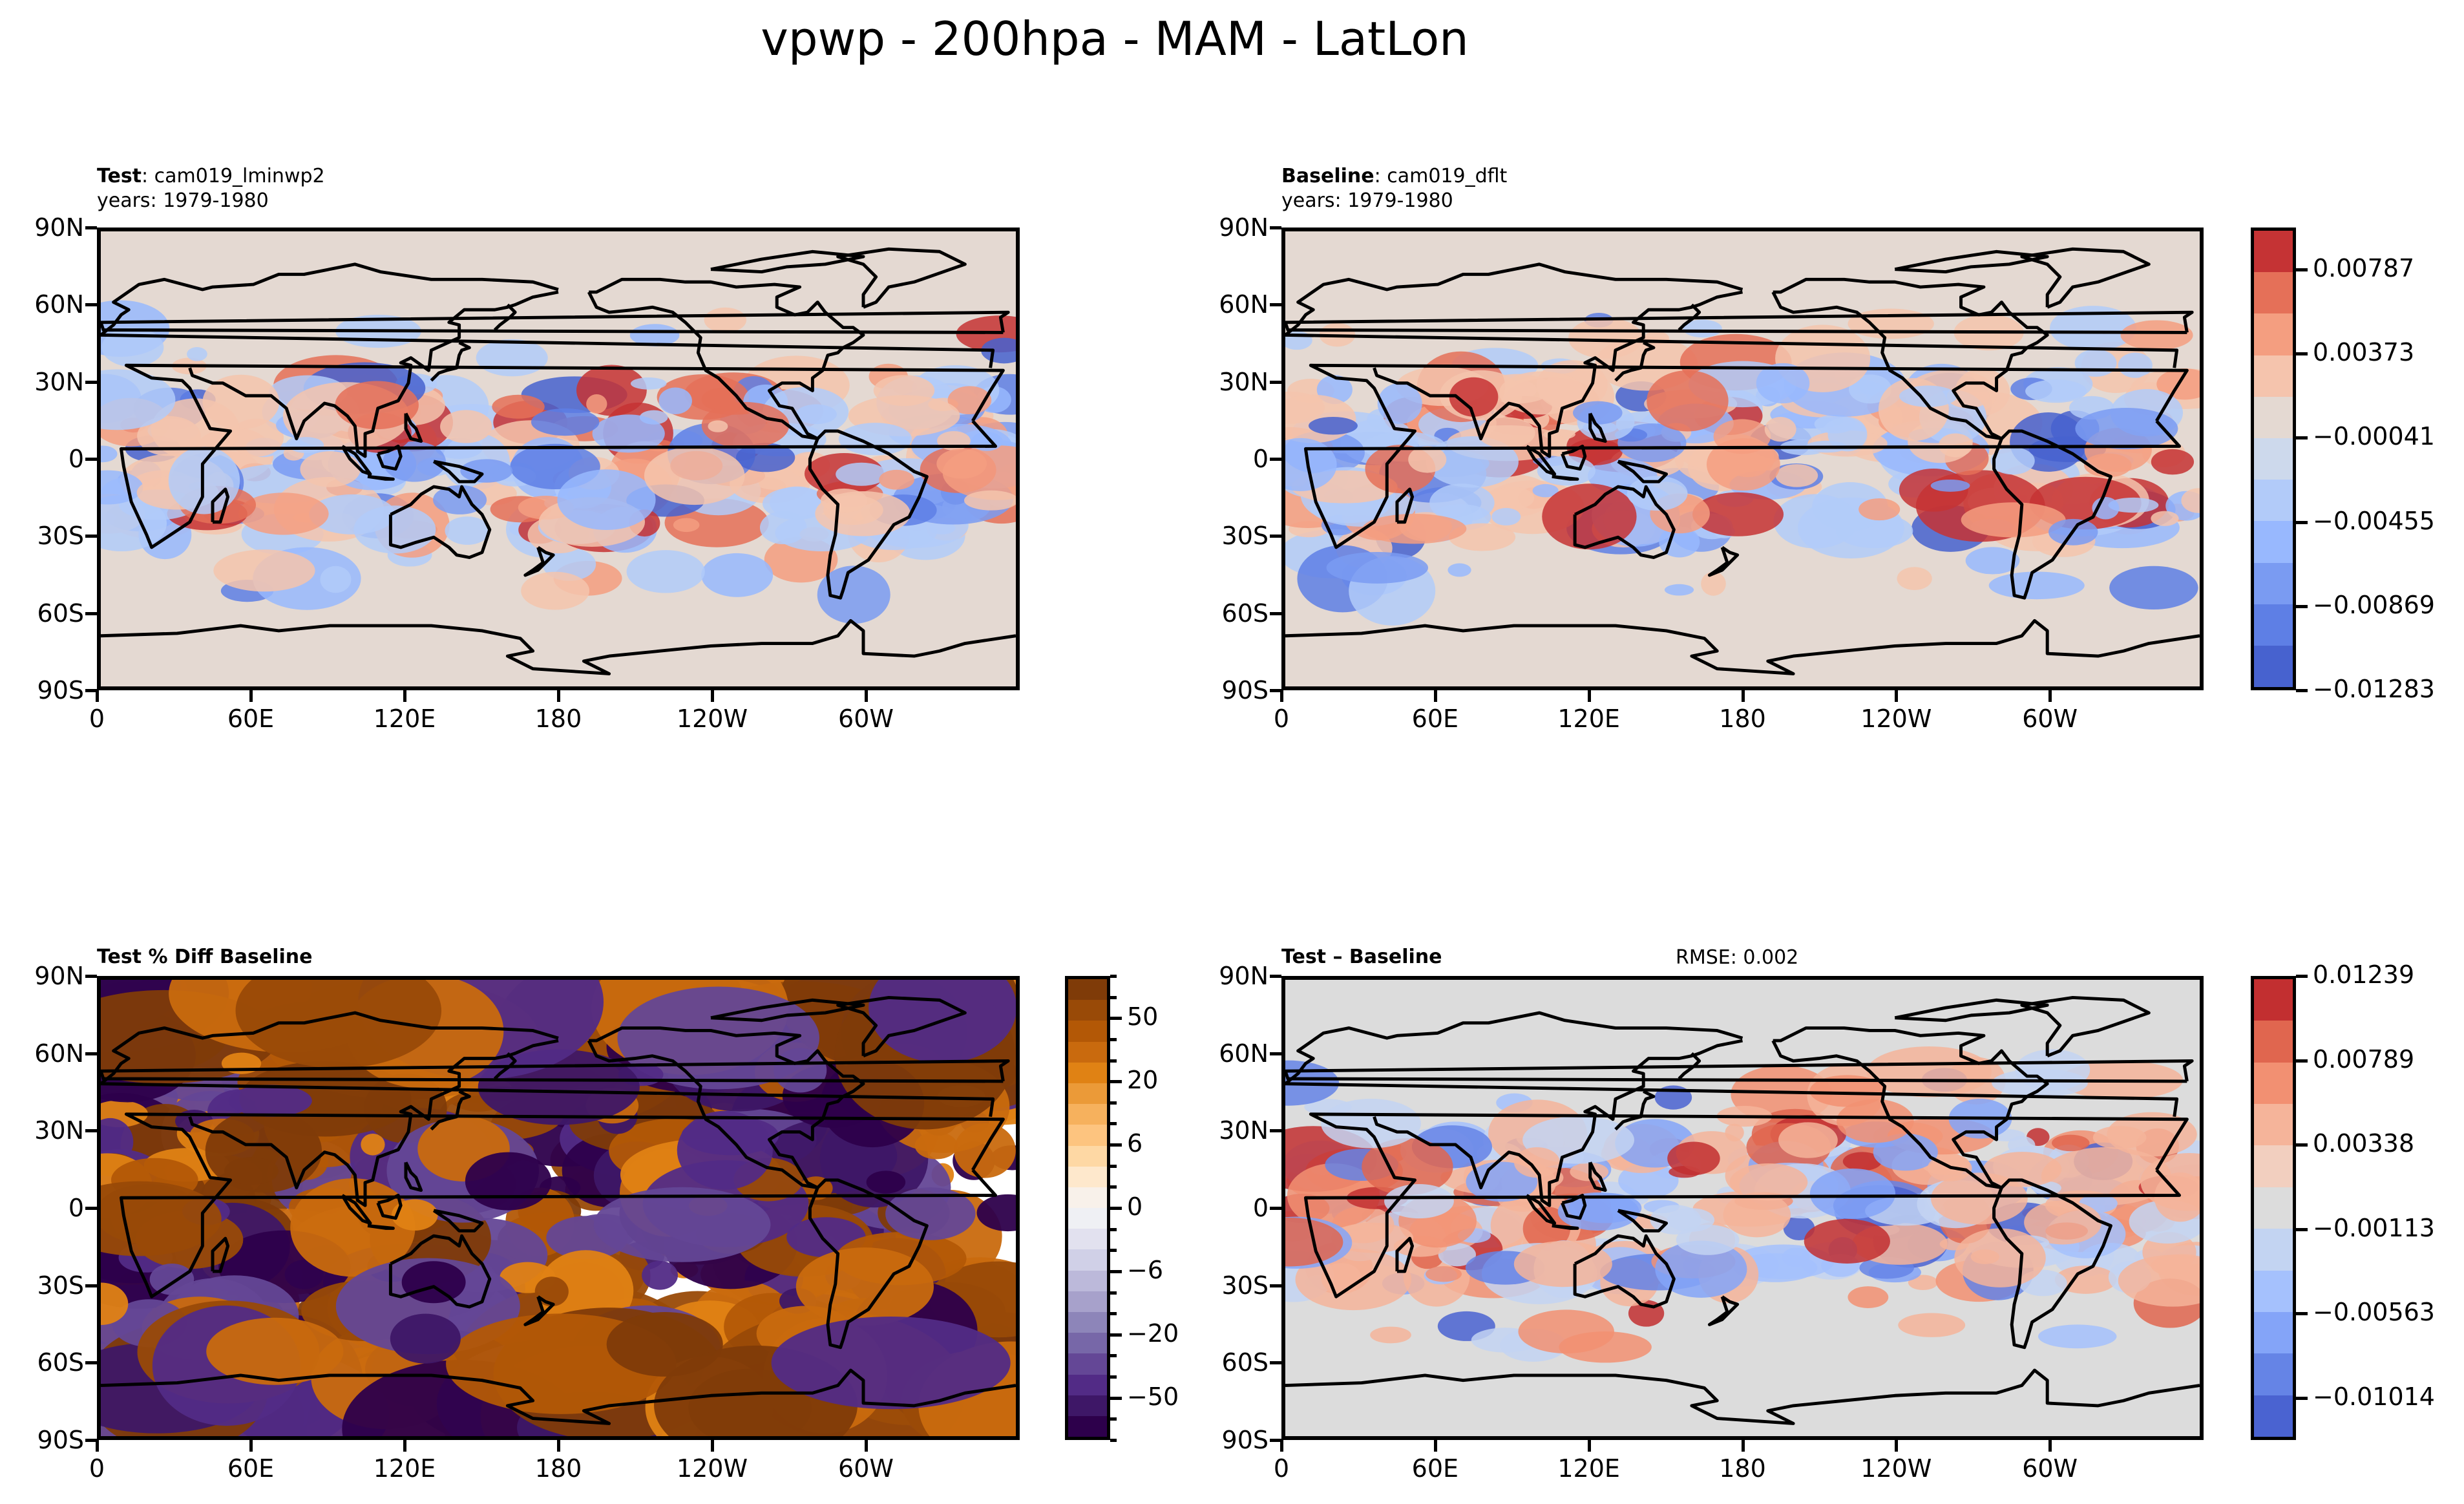 Image resolution: width=2464 pixels, height=1504 pixels. I want to click on colorbar-tick-label: −6, so click(1145, 1269).